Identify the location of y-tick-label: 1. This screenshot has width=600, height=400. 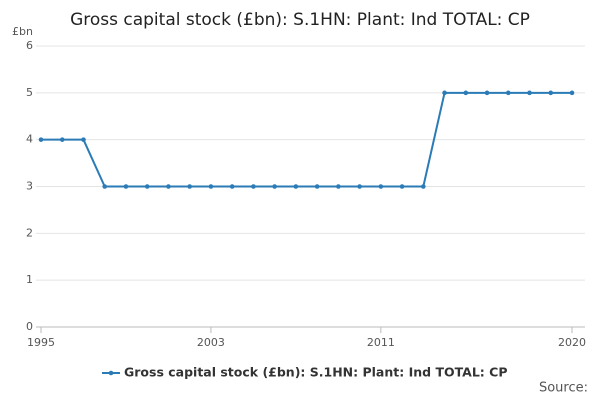
(29, 279).